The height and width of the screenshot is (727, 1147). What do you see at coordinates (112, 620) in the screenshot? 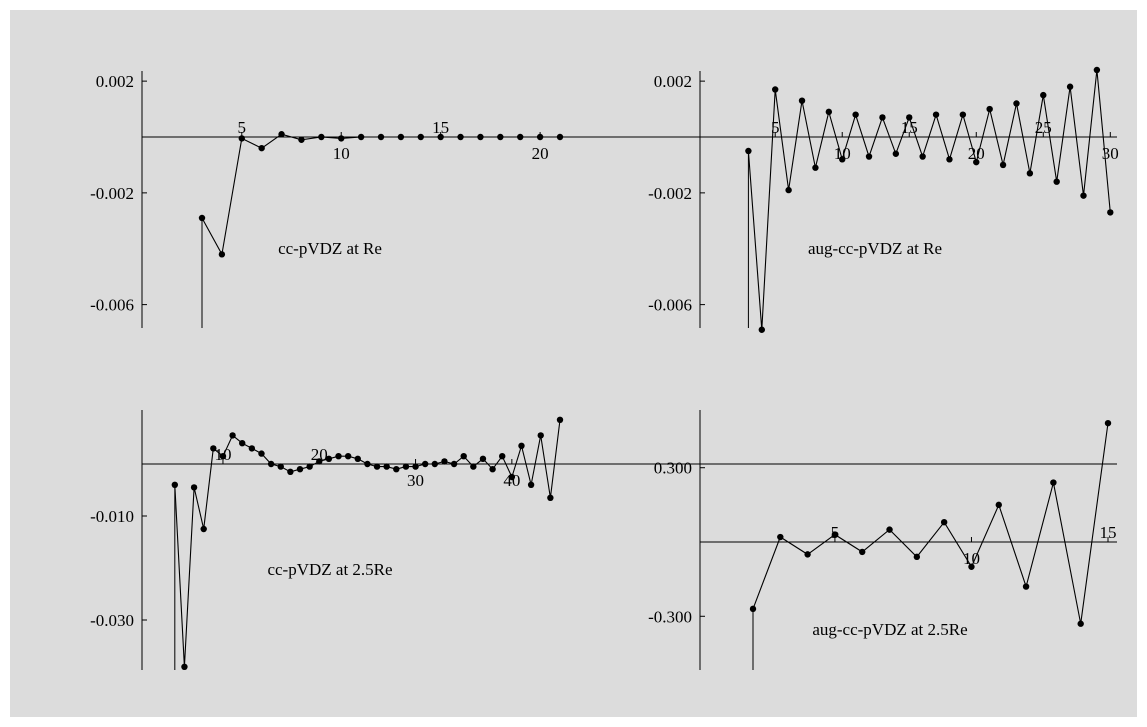
I see `y-tick-label: -0.030` at bounding box center [112, 620].